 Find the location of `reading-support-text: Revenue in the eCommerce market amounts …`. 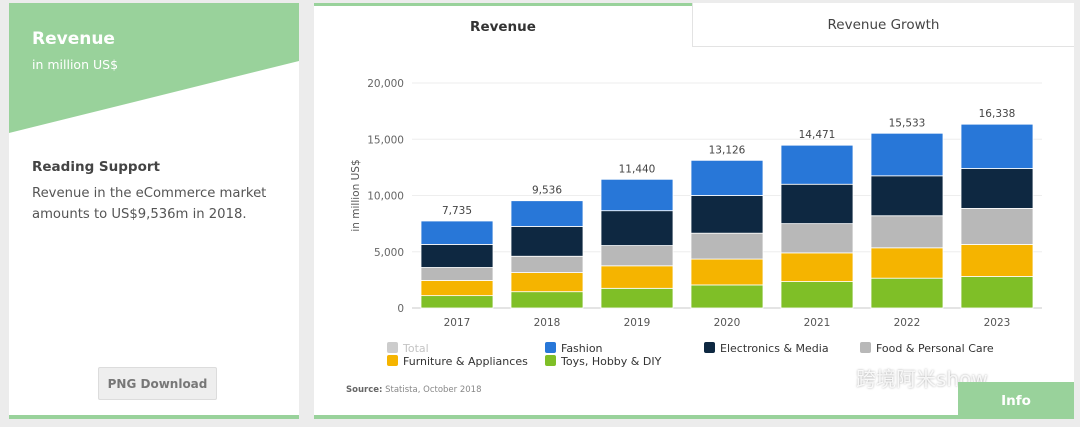

reading-support-text: Revenue in the eCommerce market amounts … is located at coordinates (149, 204).